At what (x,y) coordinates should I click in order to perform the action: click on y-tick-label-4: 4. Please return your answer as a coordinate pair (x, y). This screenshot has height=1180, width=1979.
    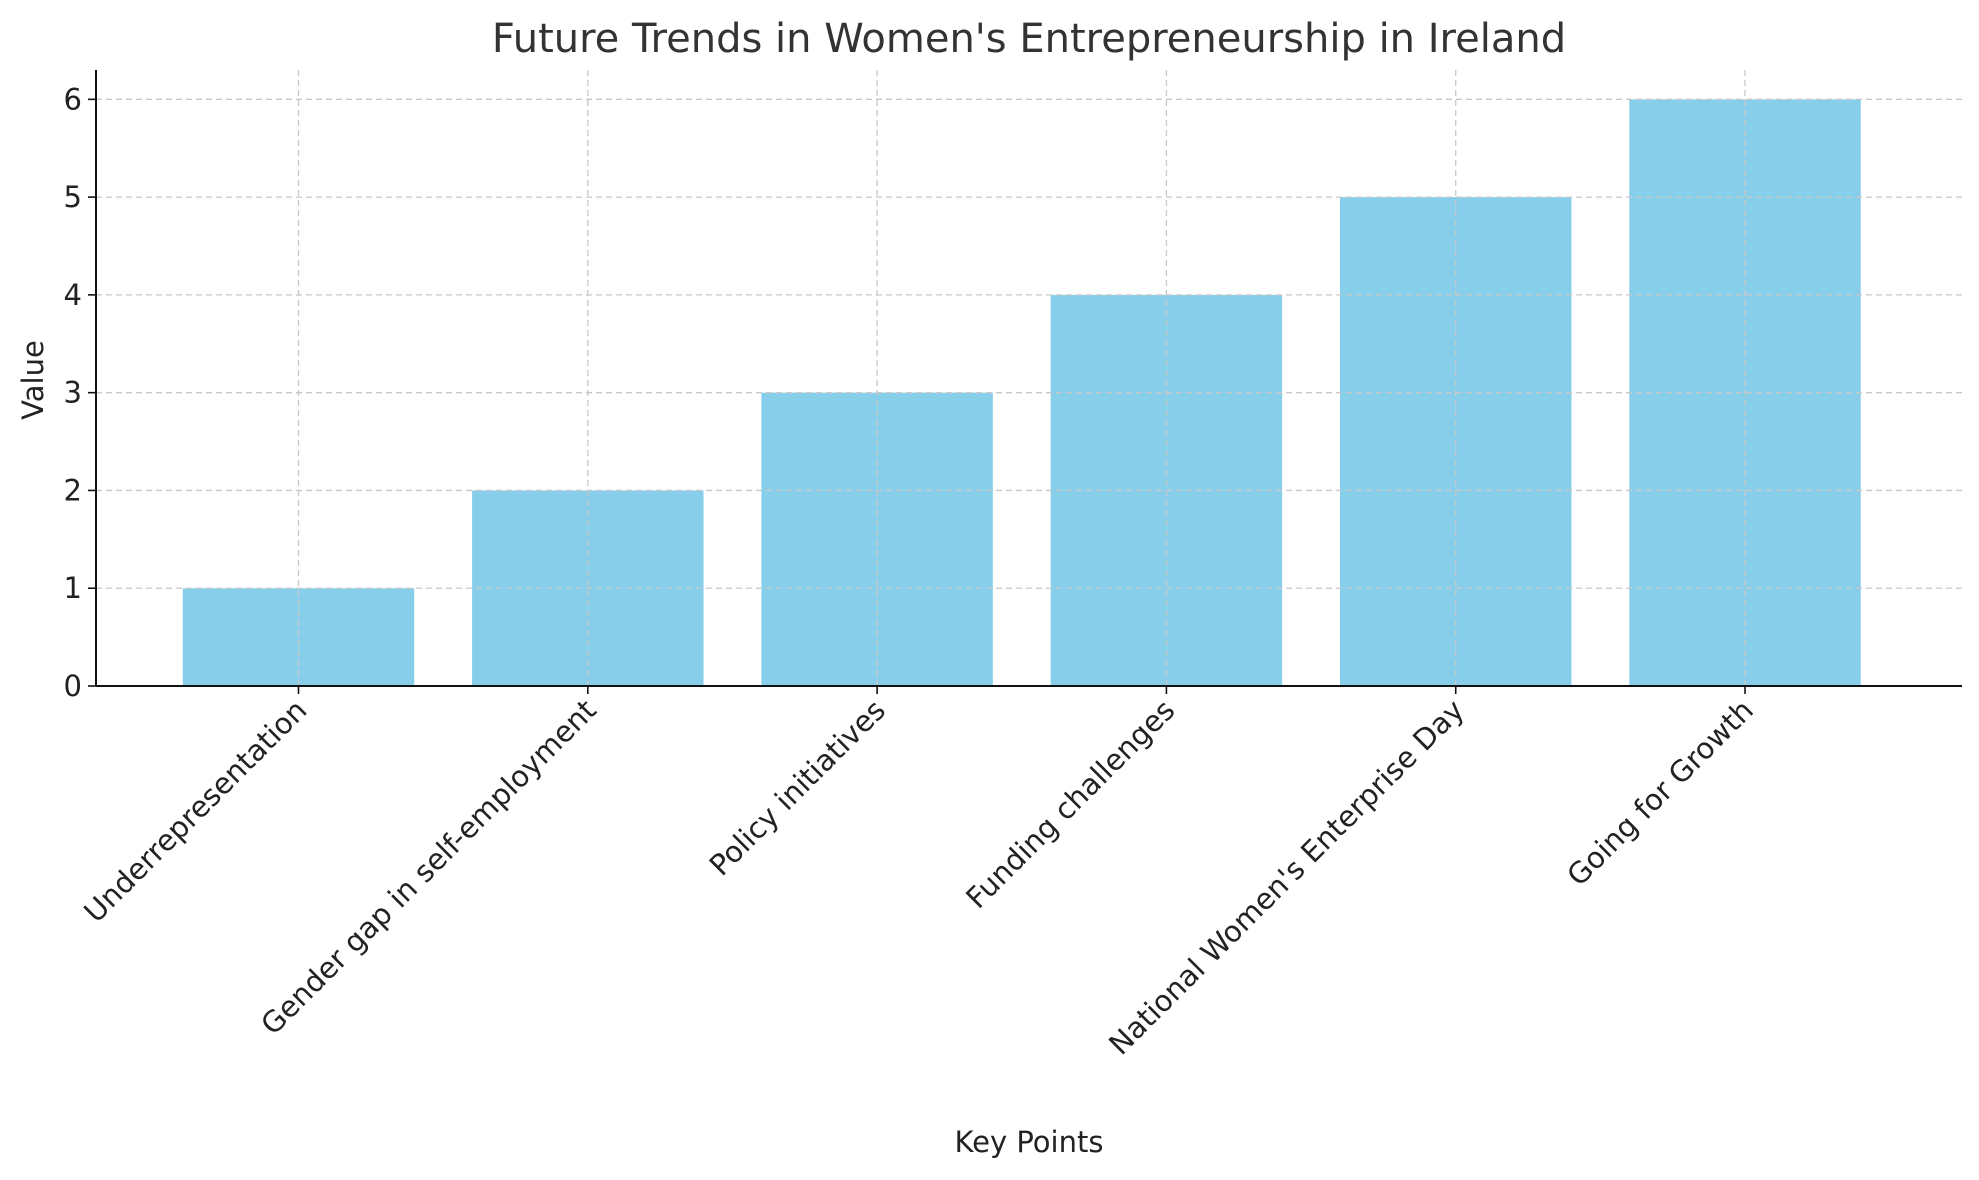
    Looking at the image, I should click on (73, 295).